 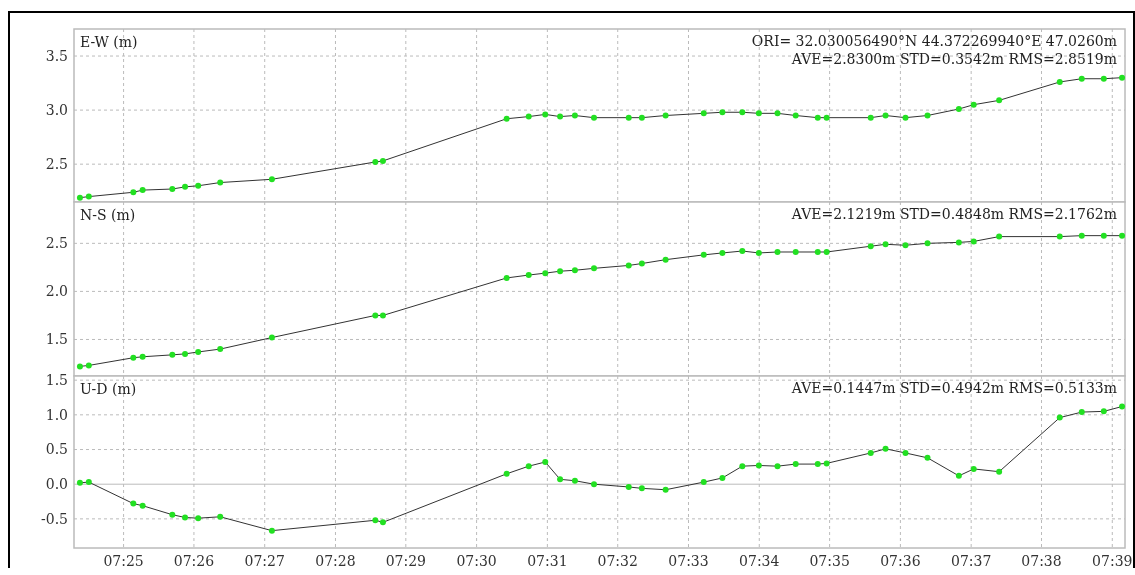 I want to click on x-tick-label: 07:32, so click(x=617, y=561).